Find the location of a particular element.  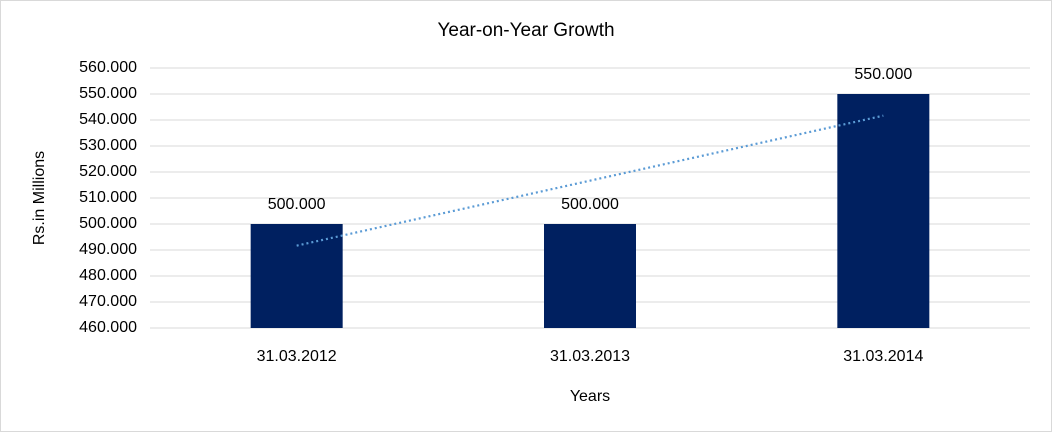

y-tick-label: 470.000 is located at coordinates (108, 301).